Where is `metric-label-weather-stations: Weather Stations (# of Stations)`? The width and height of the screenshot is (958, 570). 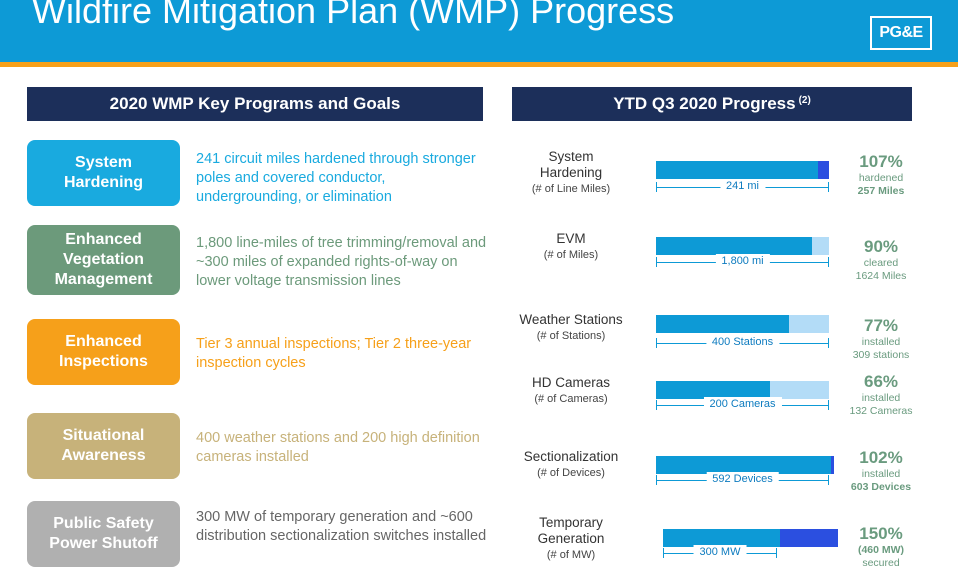 metric-label-weather-stations: Weather Stations (# of Stations) is located at coordinates (571, 328).